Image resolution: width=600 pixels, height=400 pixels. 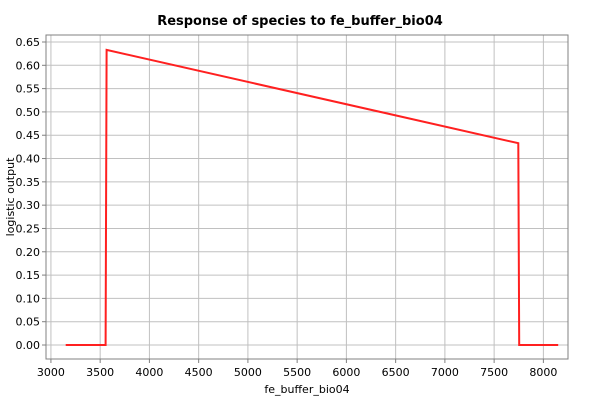 What do you see at coordinates (28, 298) in the screenshot?
I see `y-tick-label: 0.10` at bounding box center [28, 298].